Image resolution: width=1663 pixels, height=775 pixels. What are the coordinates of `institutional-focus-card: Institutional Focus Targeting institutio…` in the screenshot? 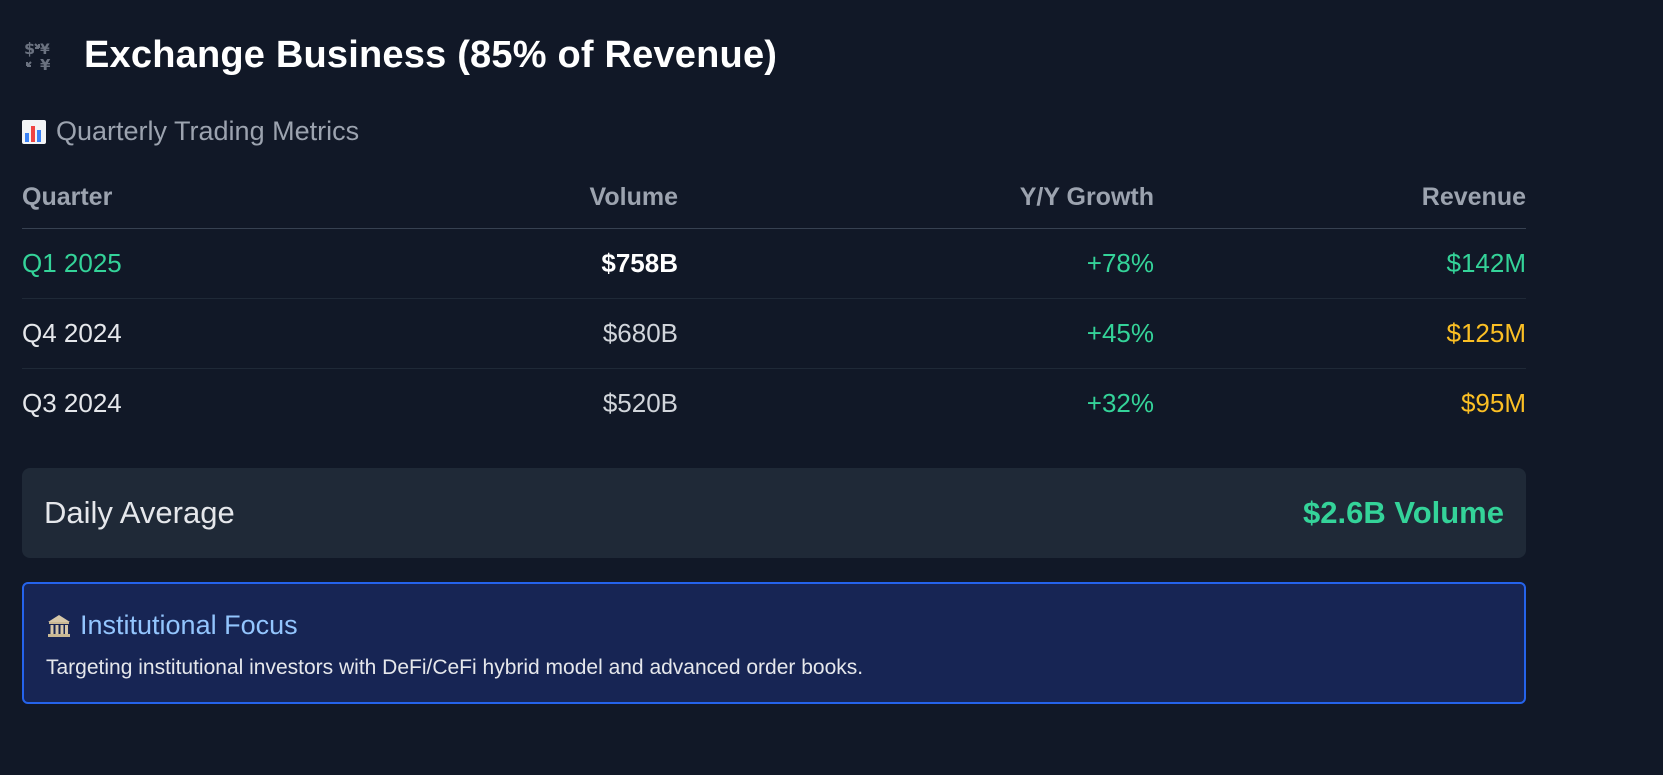 It's located at (774, 643).